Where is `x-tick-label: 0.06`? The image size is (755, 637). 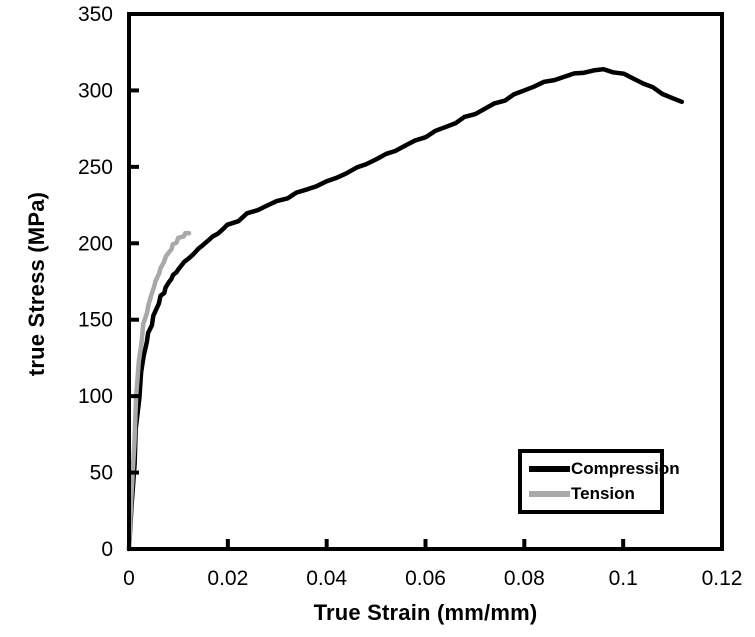 x-tick-label: 0.06 is located at coordinates (425, 578).